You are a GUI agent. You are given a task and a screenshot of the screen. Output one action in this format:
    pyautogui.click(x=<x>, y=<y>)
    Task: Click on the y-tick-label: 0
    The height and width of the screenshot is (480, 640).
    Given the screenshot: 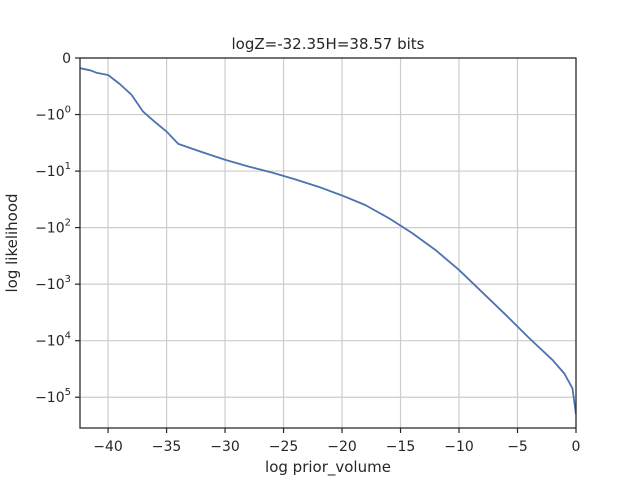 What is the action you would take?
    pyautogui.click(x=66, y=59)
    